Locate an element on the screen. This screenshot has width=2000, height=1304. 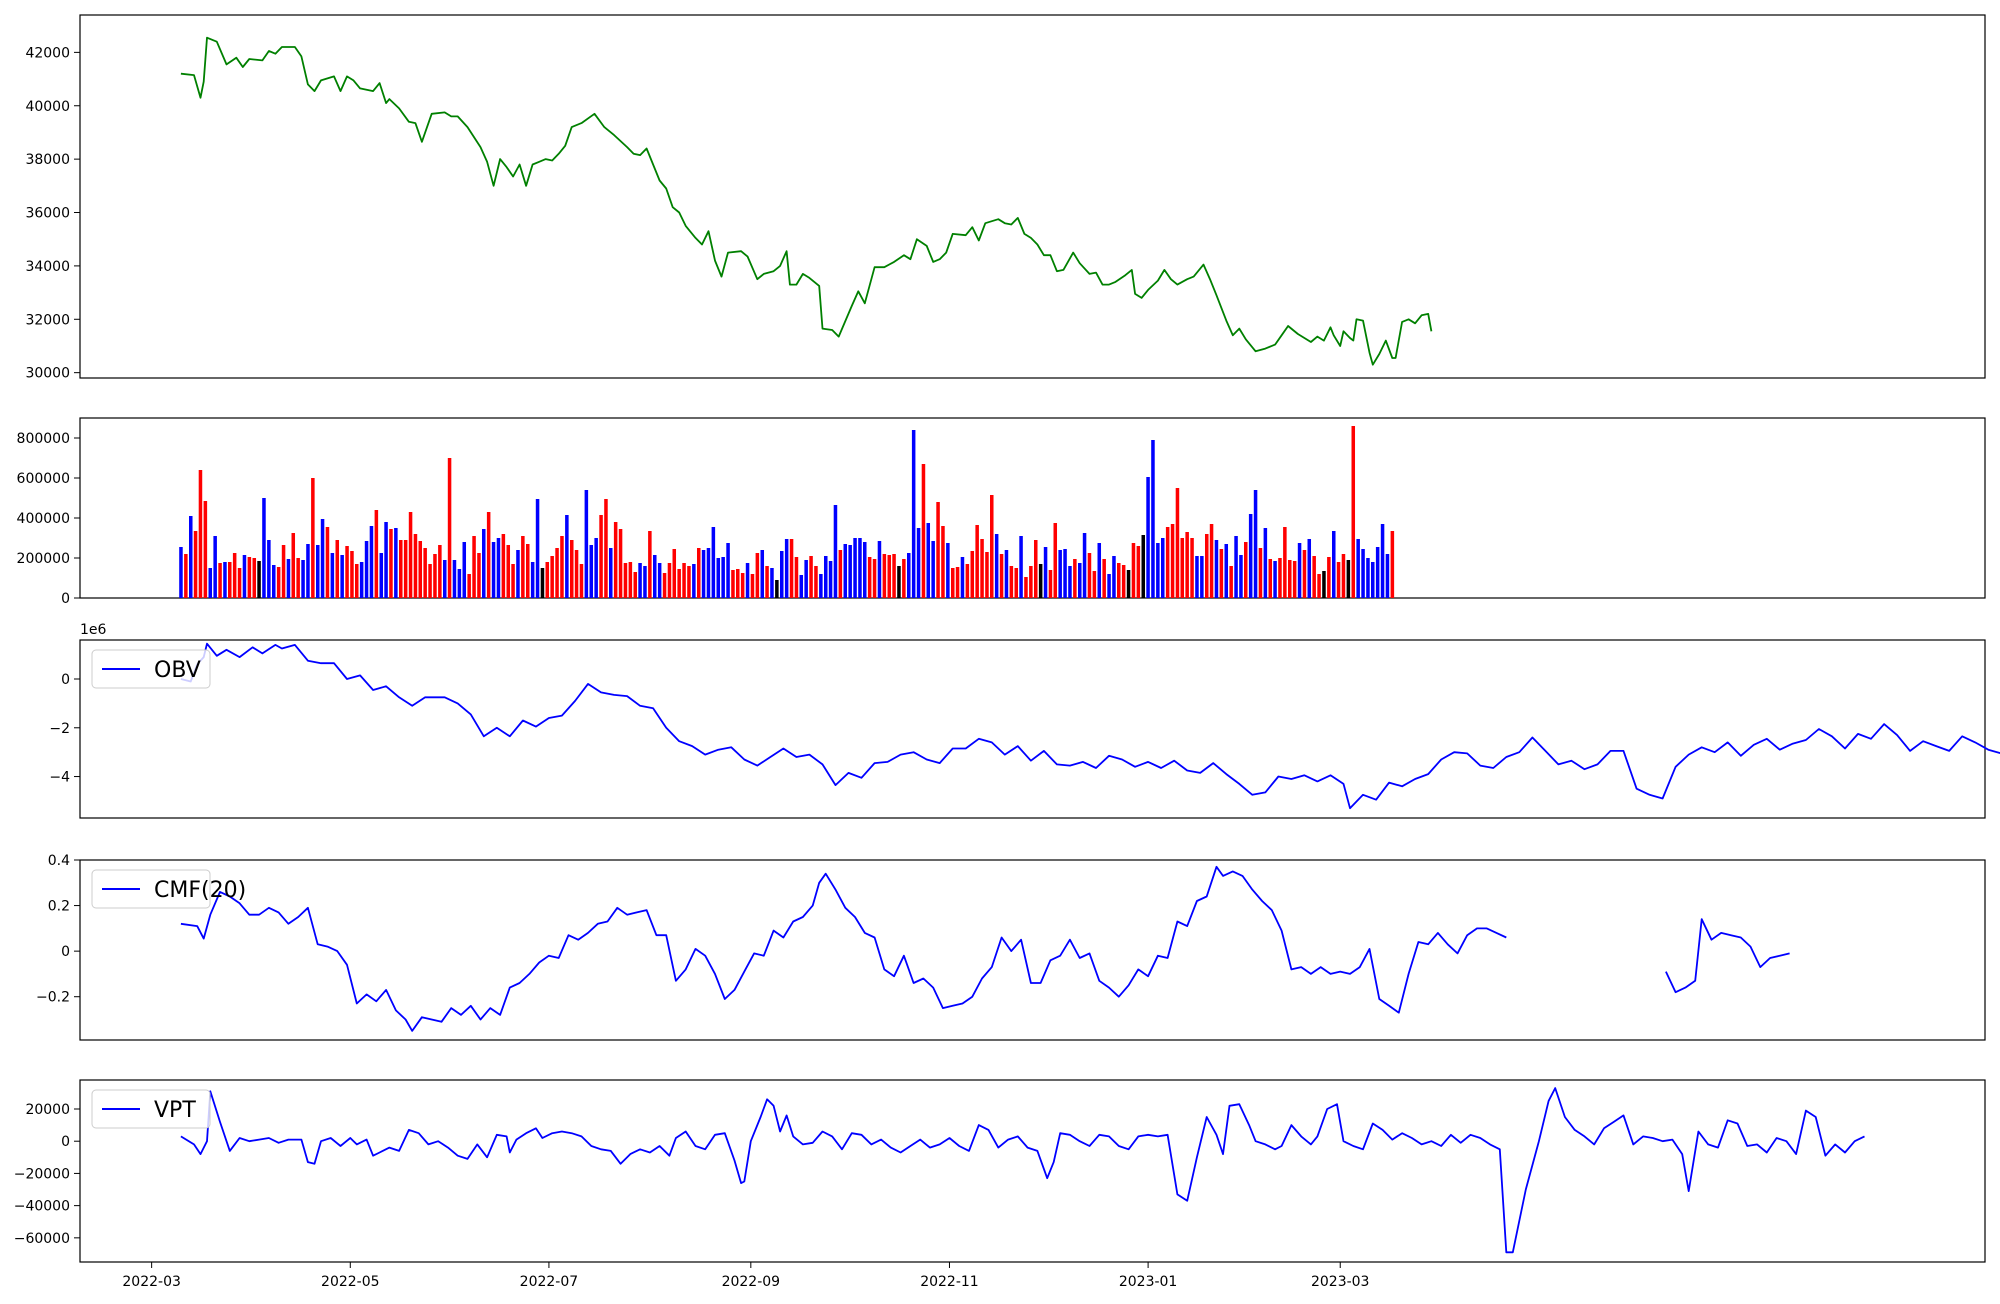
xtick-label: 2022-09 is located at coordinates (751, 1282).